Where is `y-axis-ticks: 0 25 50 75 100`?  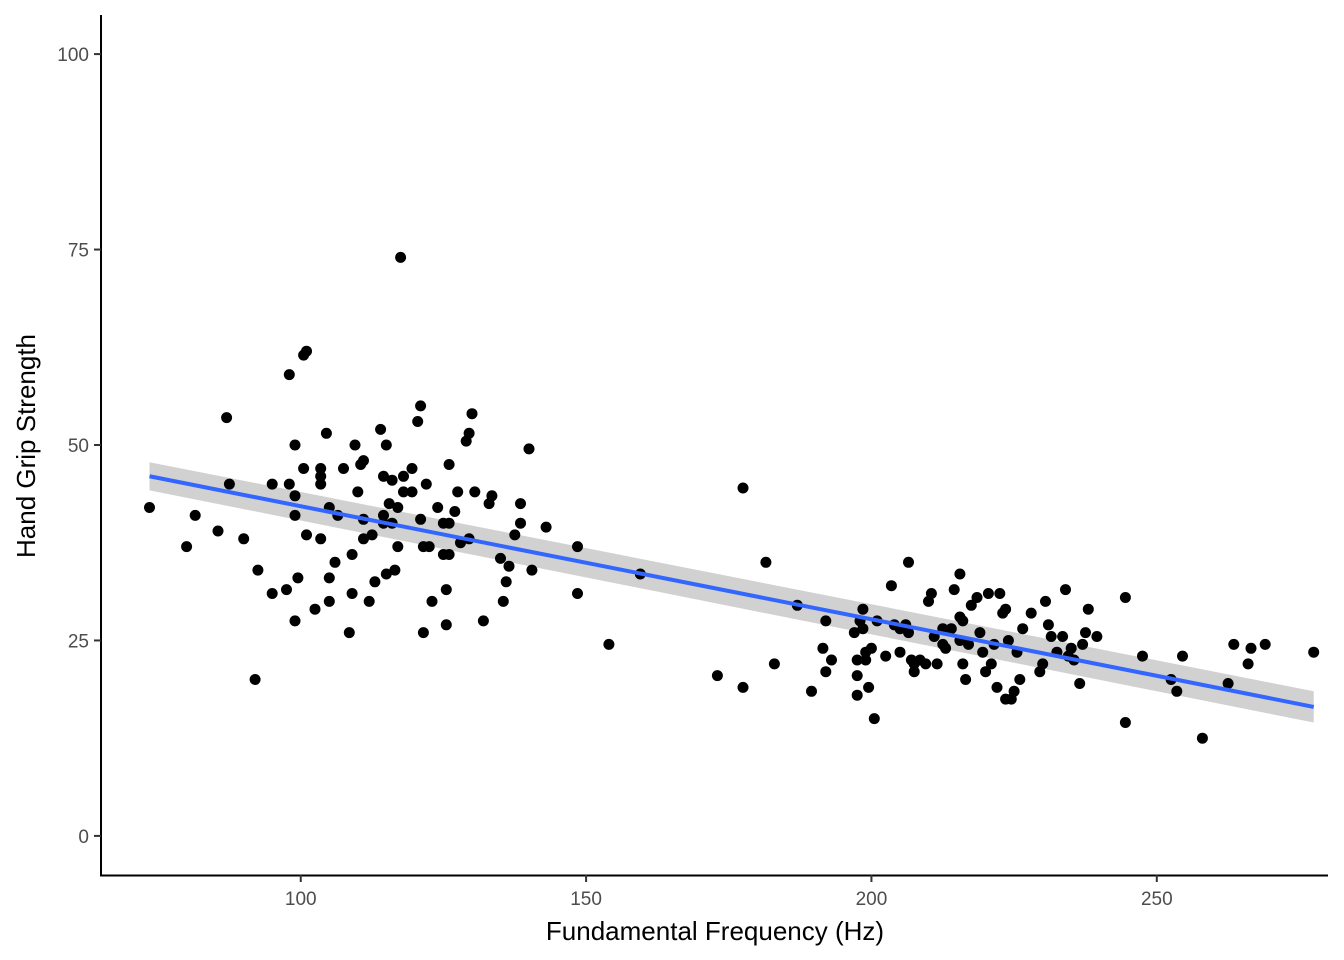 y-axis-ticks: 0 25 50 75 100 is located at coordinates (79, 446).